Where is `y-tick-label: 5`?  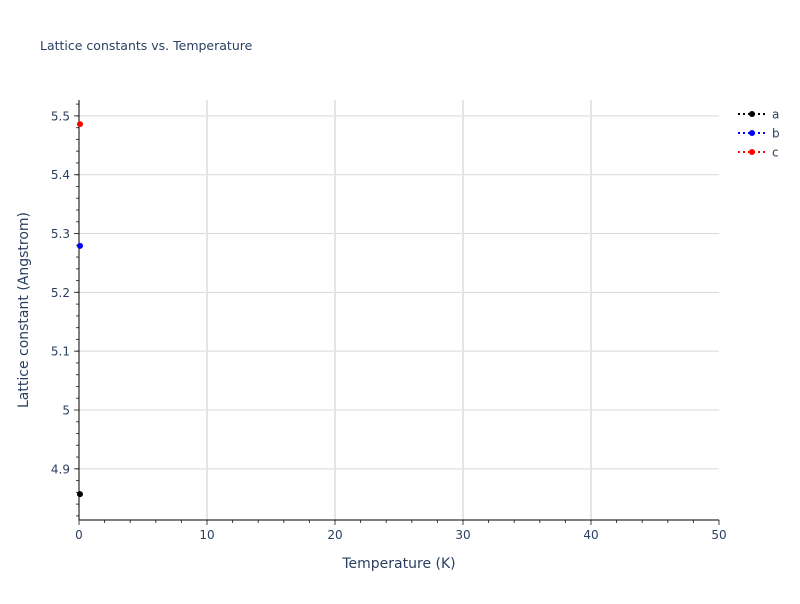 y-tick-label: 5 is located at coordinates (66, 411).